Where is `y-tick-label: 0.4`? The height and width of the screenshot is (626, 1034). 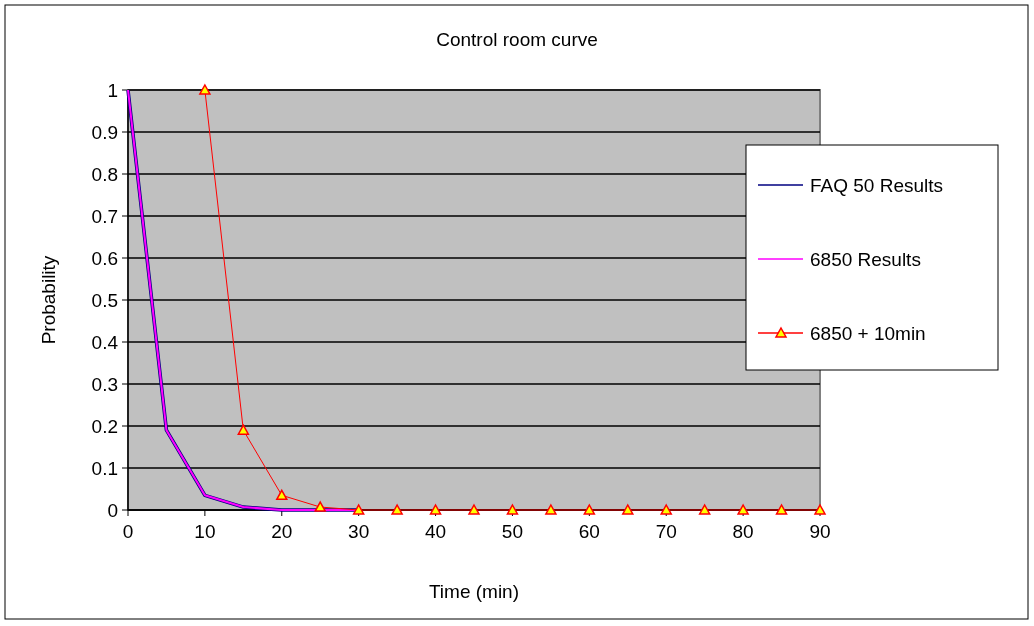 y-tick-label: 0.4 is located at coordinates (105, 342).